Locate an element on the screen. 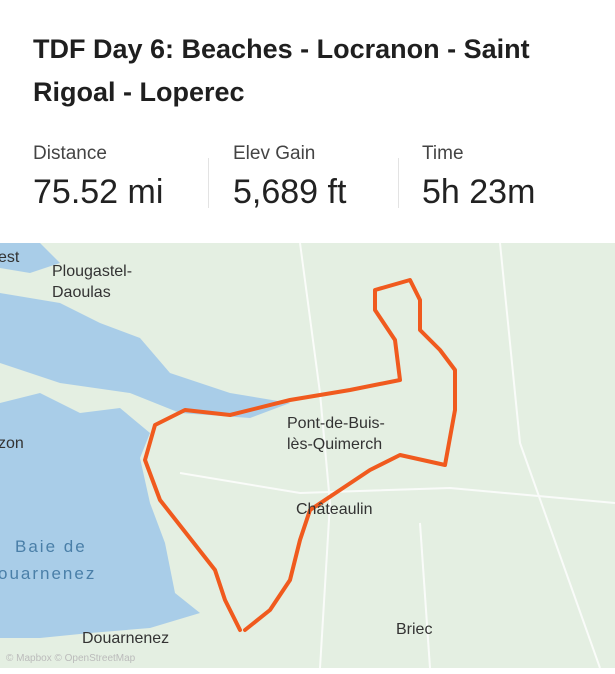 The image size is (615, 674). stat-distance: Distance 75.52 mi is located at coordinates (98, 177).